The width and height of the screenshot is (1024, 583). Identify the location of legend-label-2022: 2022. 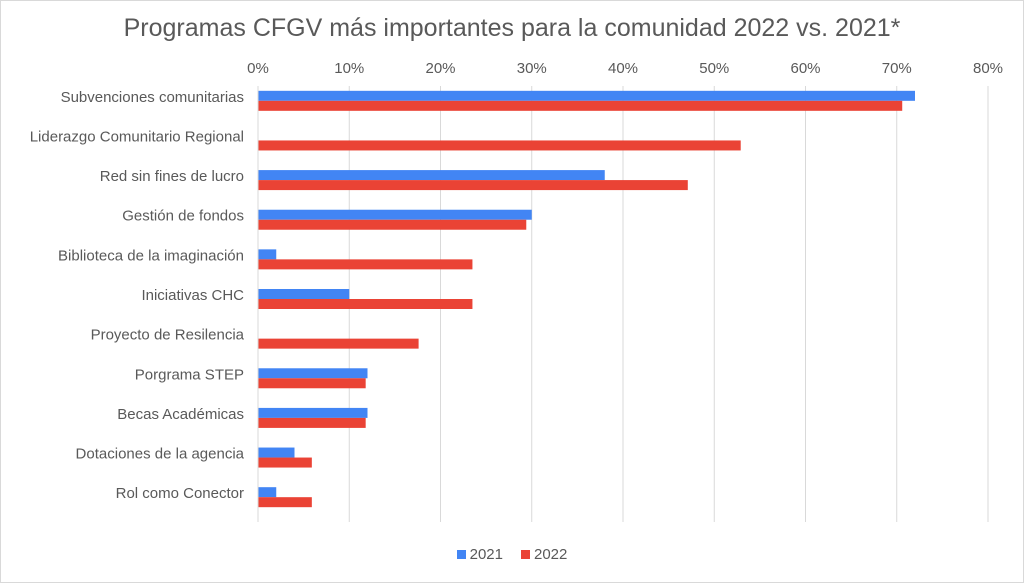
(551, 554).